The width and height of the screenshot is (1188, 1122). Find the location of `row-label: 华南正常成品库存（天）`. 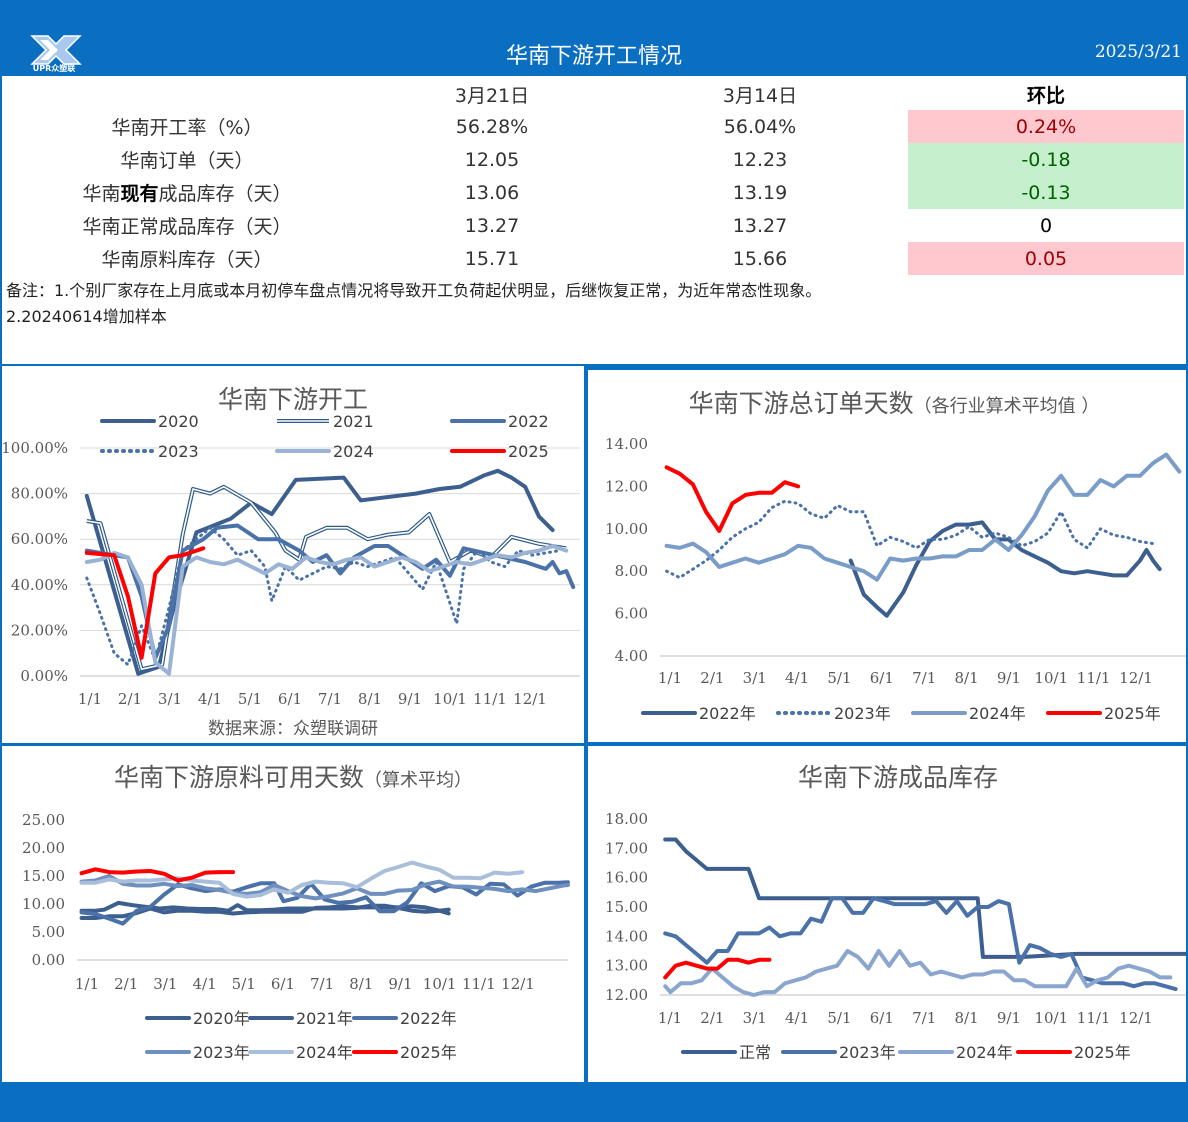

row-label: 华南正常成品库存（天） is located at coordinates (187, 225).